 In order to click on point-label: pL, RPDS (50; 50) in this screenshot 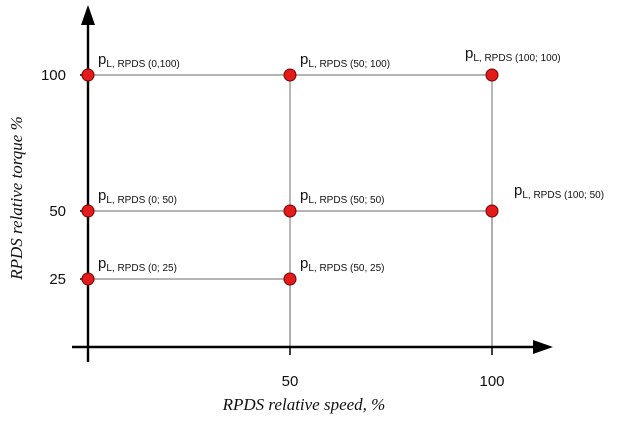, I will do `click(342, 196)`.